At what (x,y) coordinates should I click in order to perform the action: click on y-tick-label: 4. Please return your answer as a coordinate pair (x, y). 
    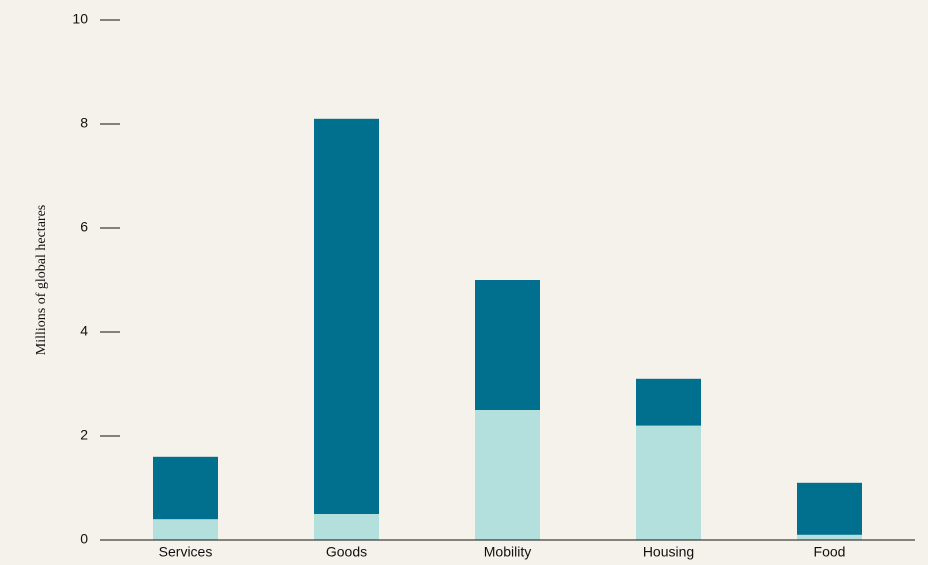
    Looking at the image, I should click on (84, 331).